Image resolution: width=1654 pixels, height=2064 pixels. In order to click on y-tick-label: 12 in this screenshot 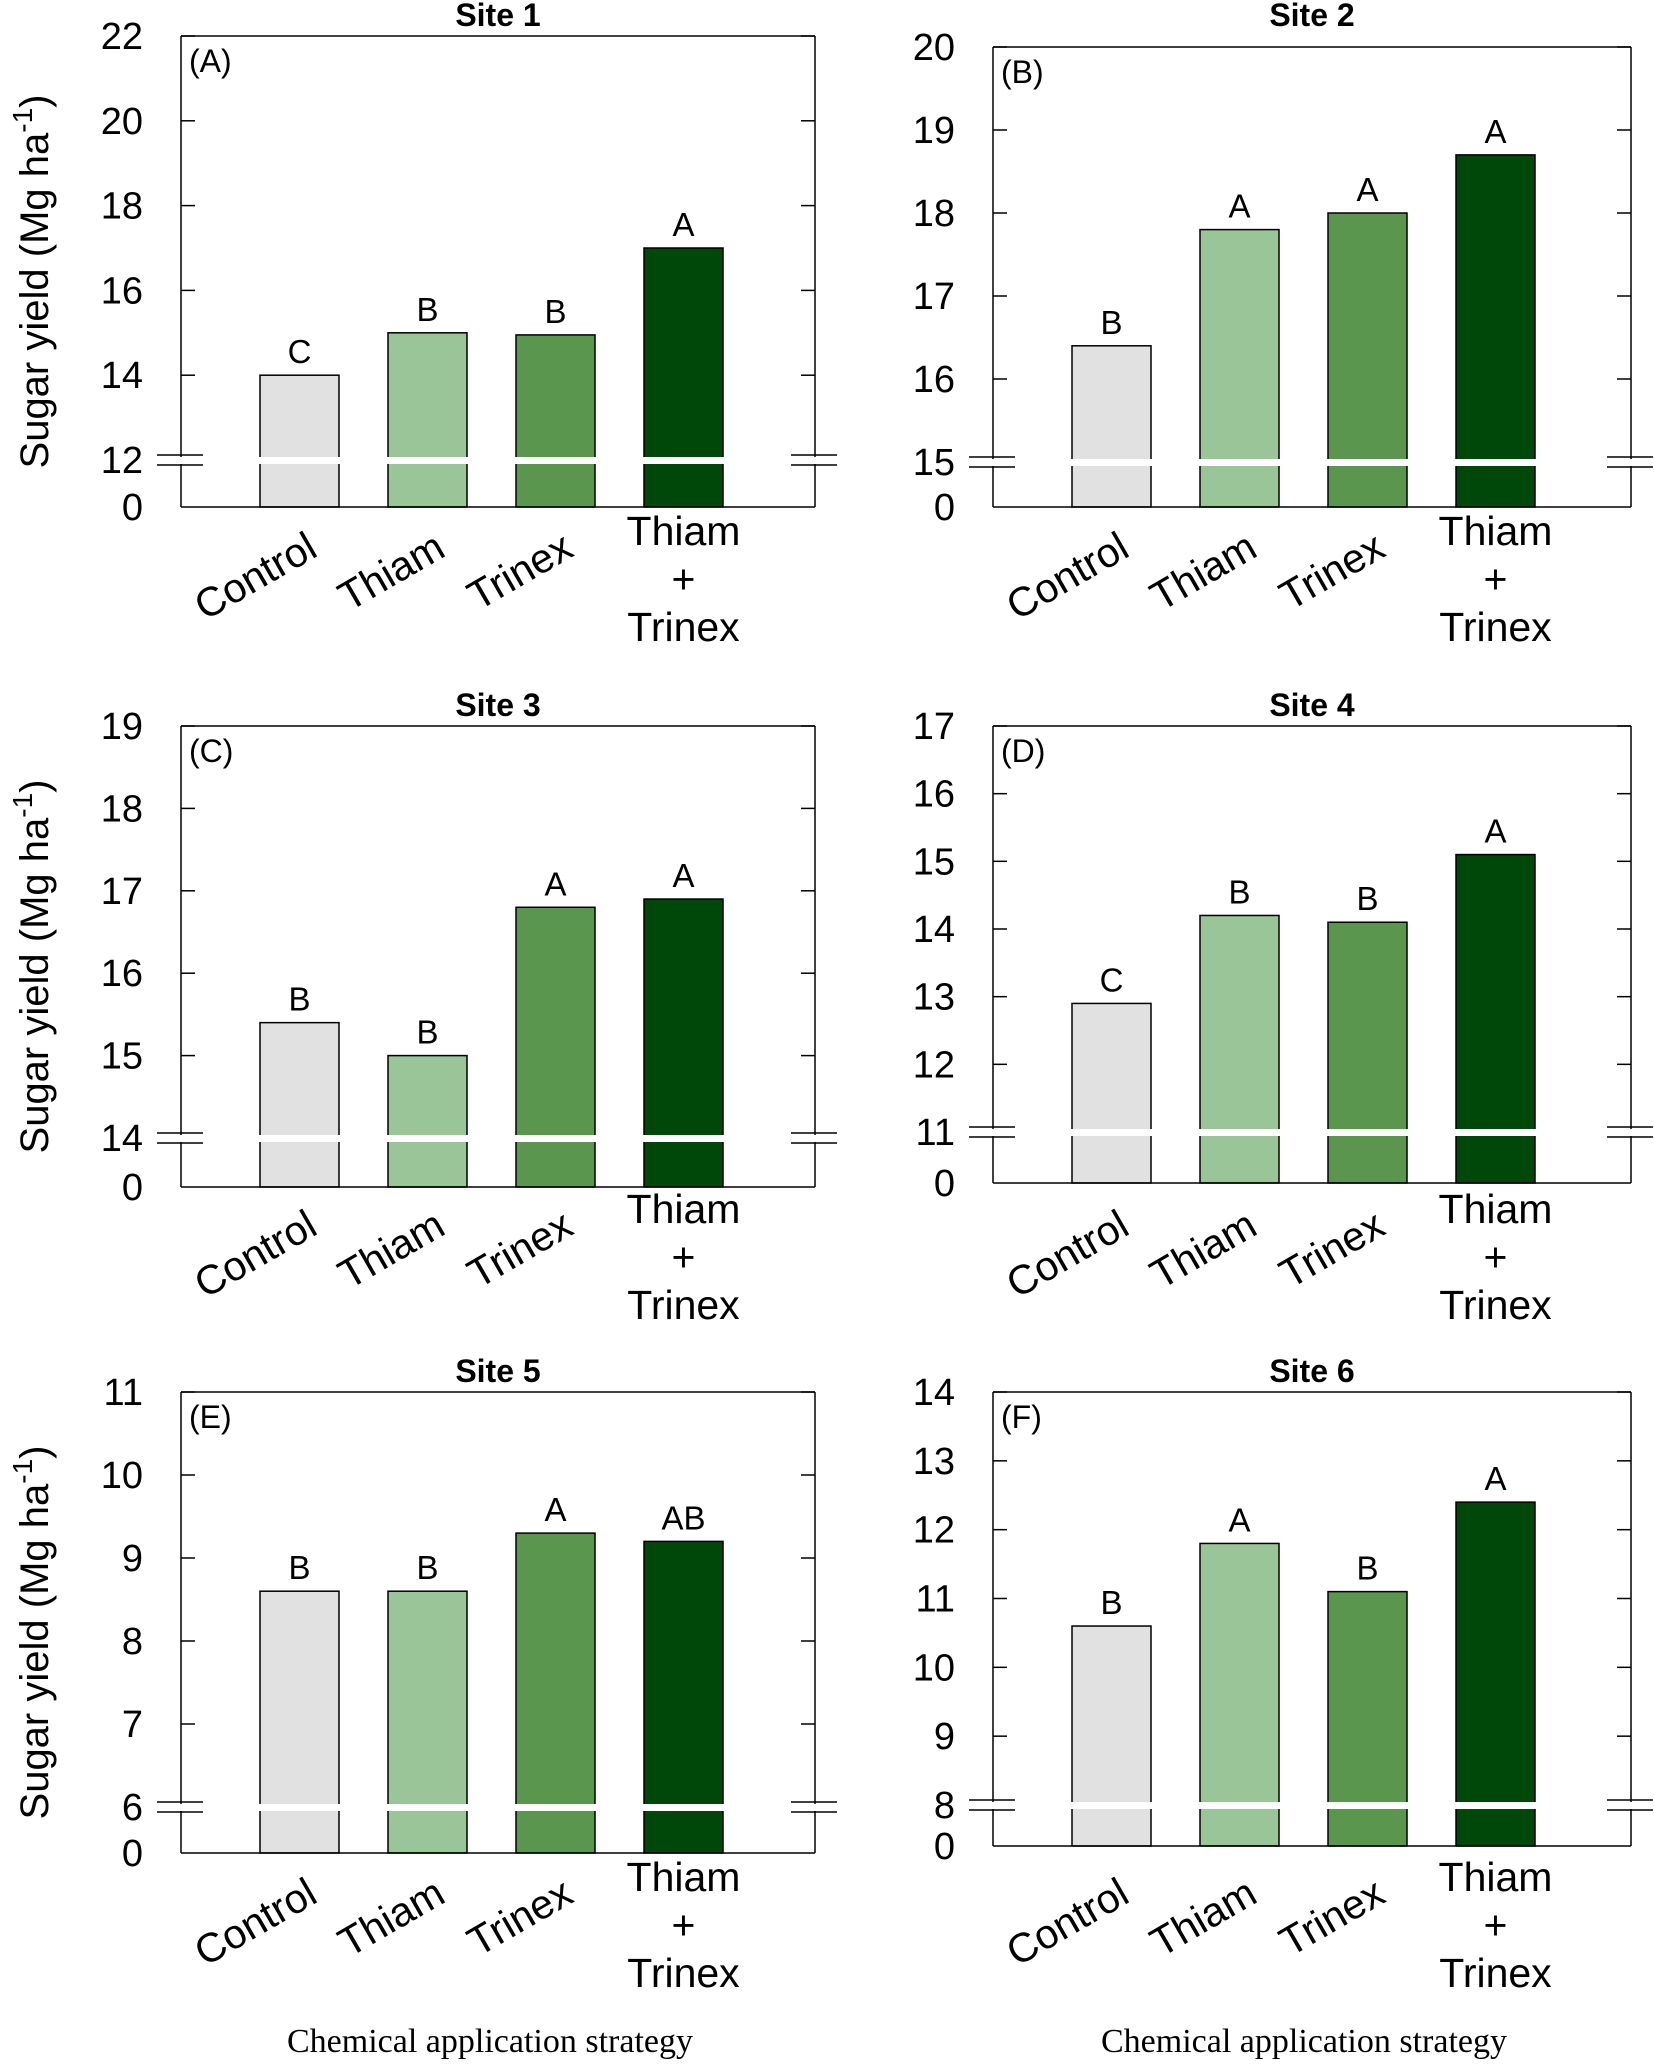, I will do `click(934, 1531)`.